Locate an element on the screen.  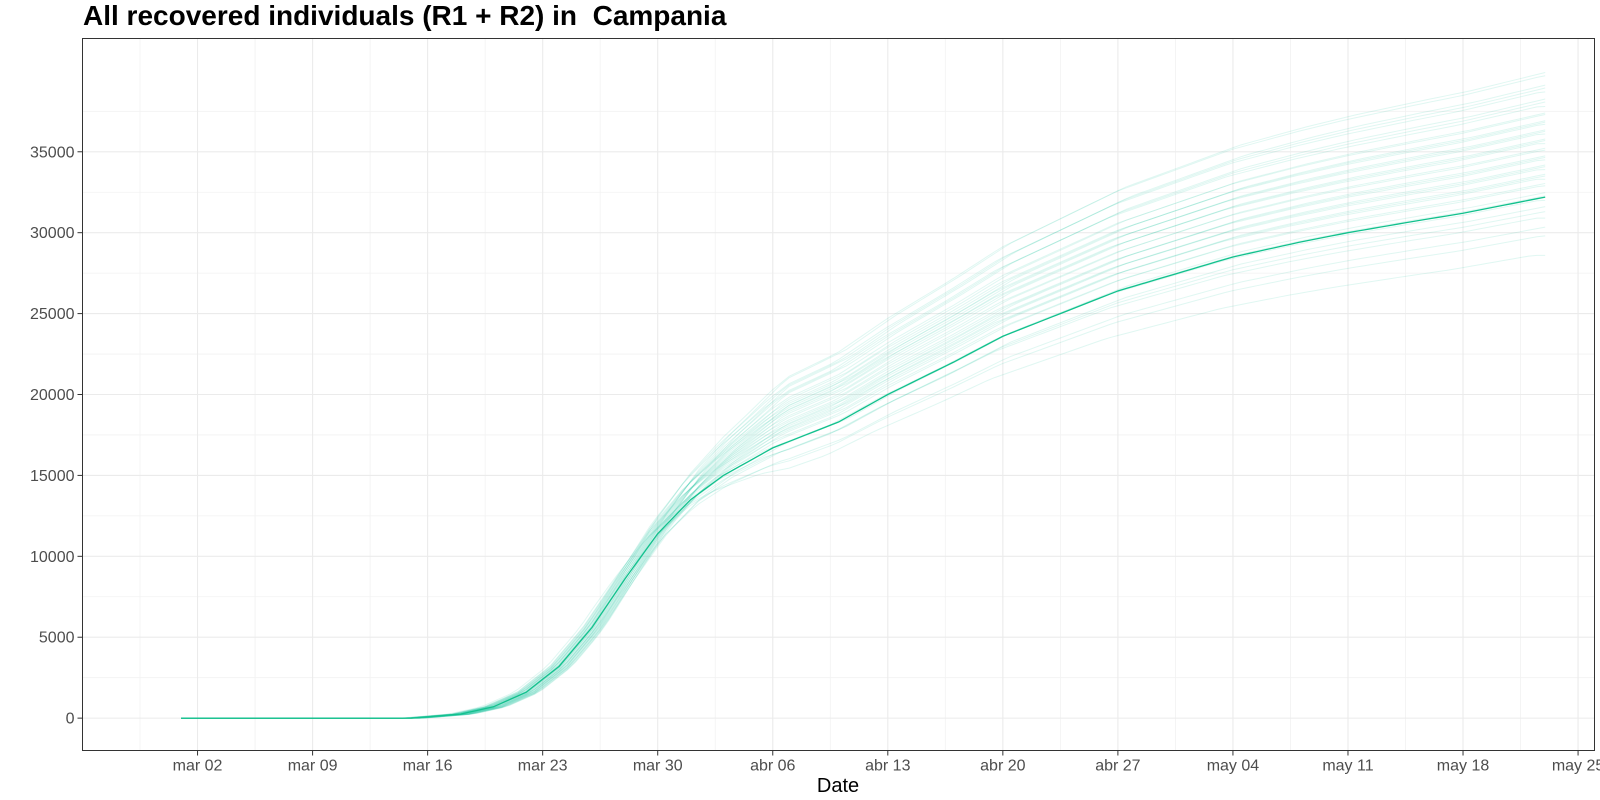
y-tick-label: 10000 is located at coordinates (52, 557).